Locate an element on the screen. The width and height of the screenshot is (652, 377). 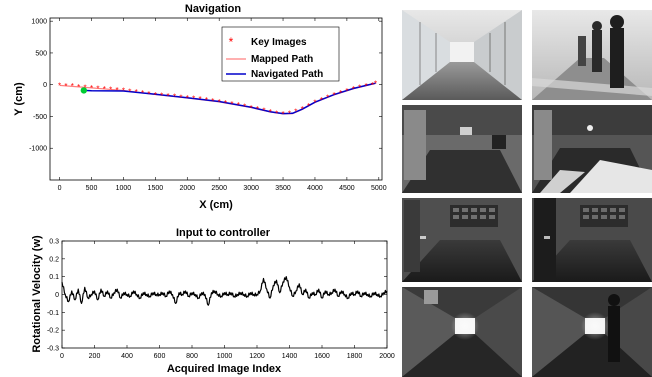
ctrl-x-tick-label: 0 is located at coordinates (62, 356).